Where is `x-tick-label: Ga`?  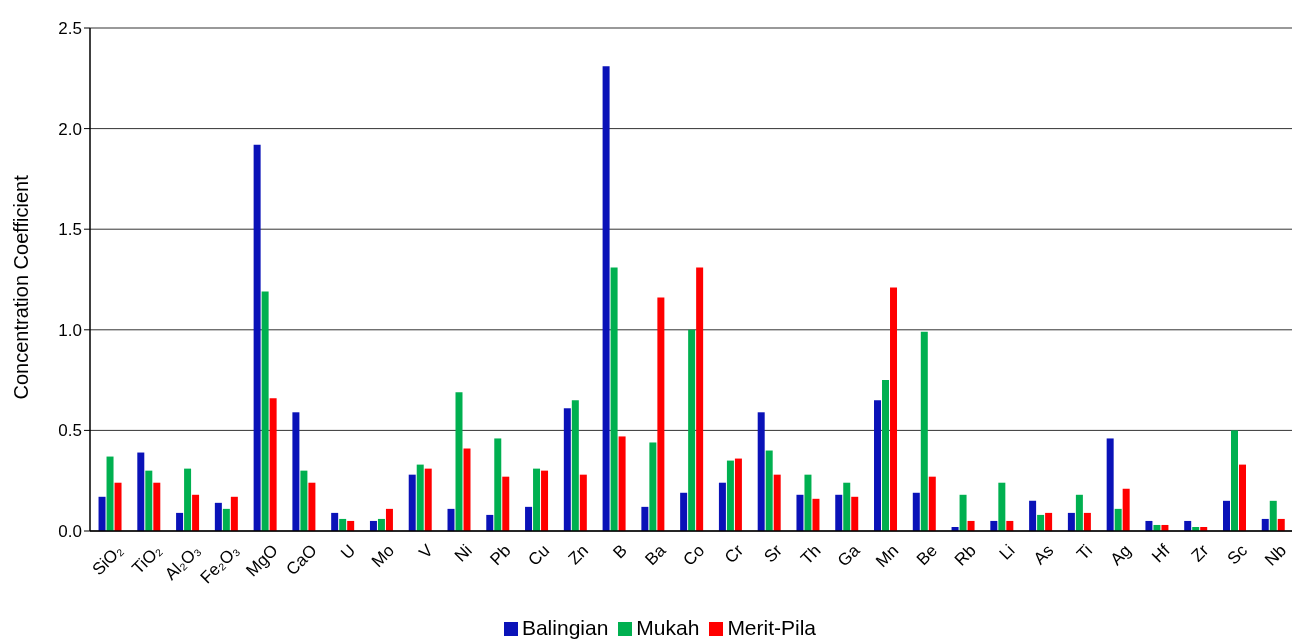
x-tick-label: Ga is located at coordinates (848, 555).